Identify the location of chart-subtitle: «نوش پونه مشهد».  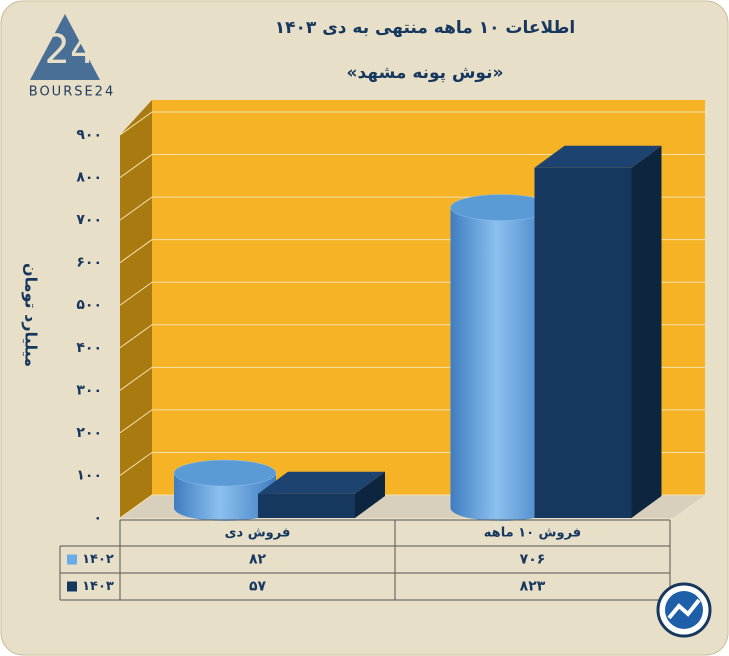
(425, 73).